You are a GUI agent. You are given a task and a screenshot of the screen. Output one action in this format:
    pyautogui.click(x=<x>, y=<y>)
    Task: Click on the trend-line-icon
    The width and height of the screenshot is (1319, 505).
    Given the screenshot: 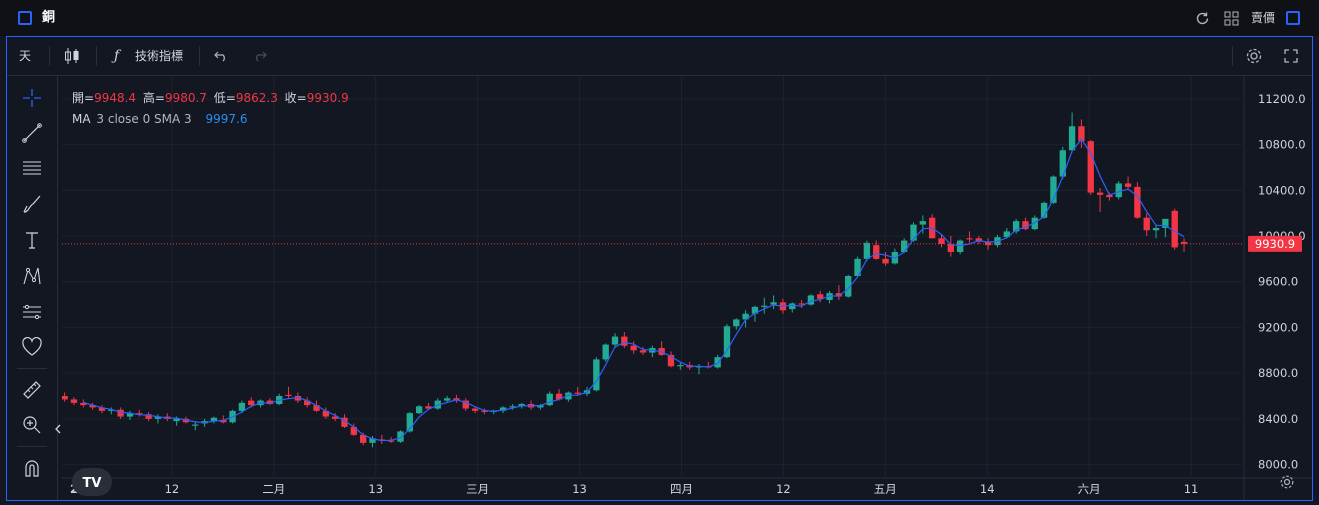 What is the action you would take?
    pyautogui.click(x=32, y=133)
    